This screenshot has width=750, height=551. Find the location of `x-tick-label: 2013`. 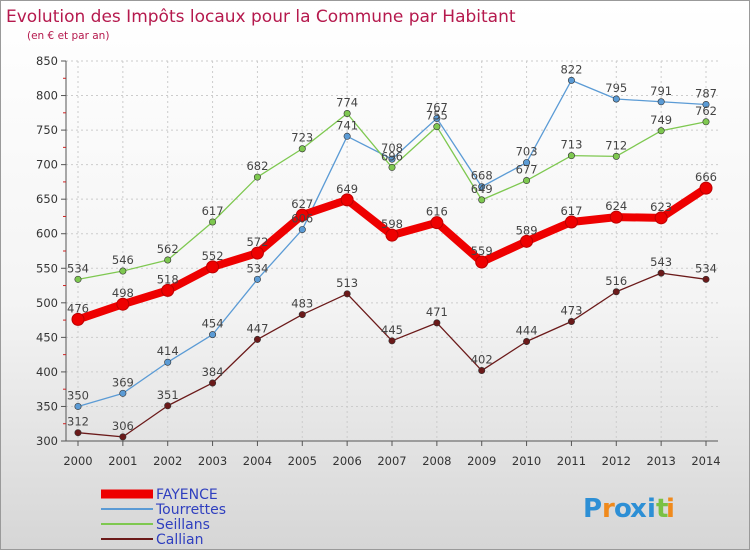

x-tick-label: 2013 is located at coordinates (661, 461).